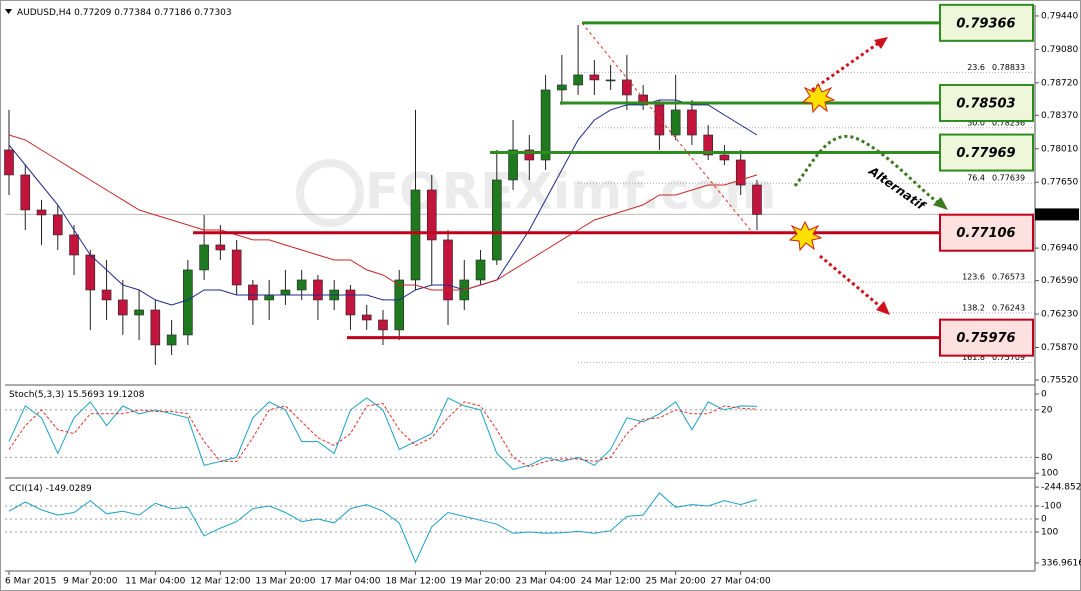 This screenshot has height=591, width=1081. What do you see at coordinates (285, 582) in the screenshot?
I see `x-tick-label: 13 Mar 20:00` at bounding box center [285, 582].